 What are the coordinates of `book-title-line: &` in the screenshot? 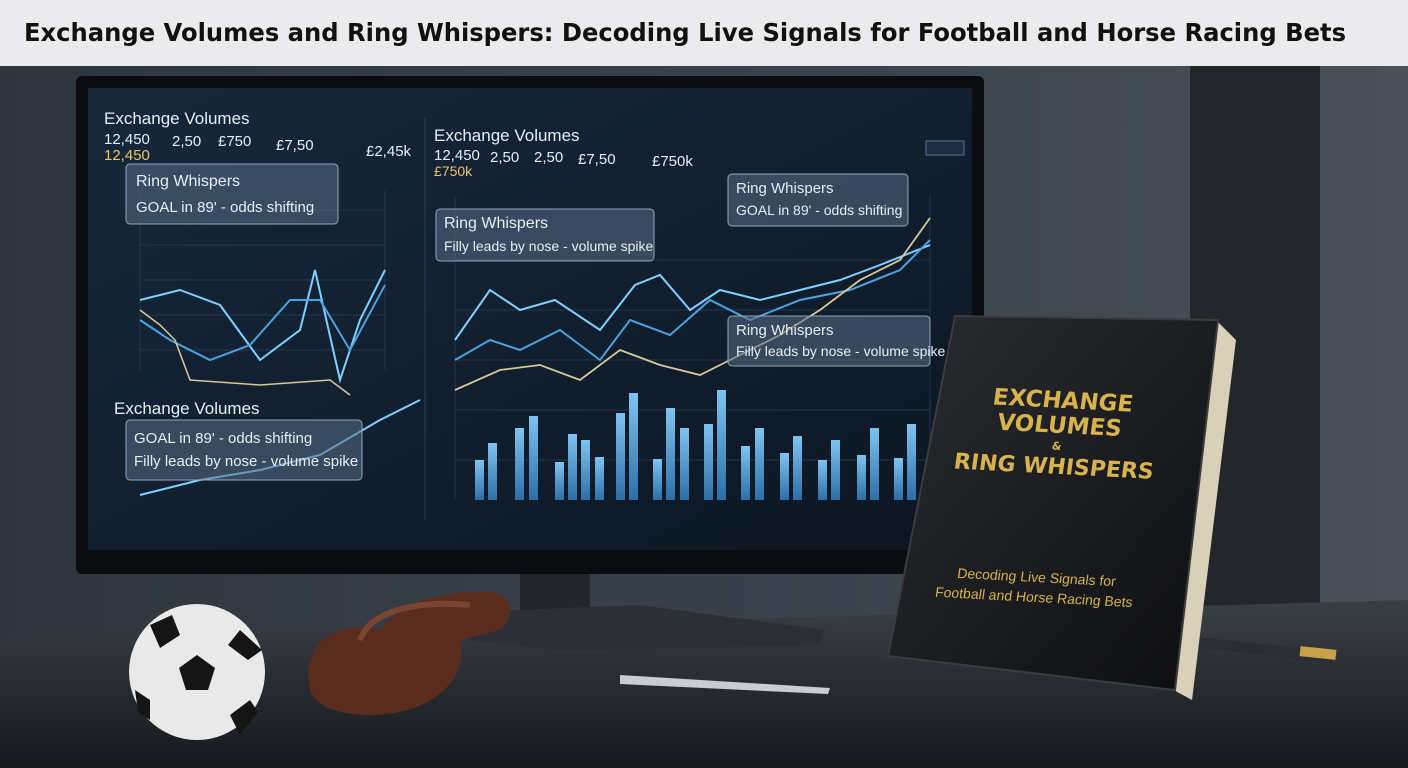 It's located at (1057, 446).